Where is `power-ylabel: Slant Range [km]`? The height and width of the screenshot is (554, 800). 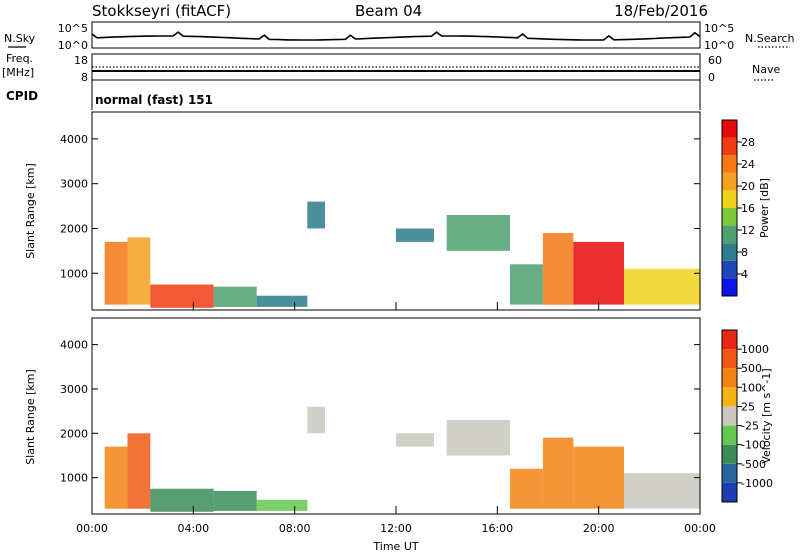
power-ylabel: Slant Range [km] is located at coordinates (30, 211).